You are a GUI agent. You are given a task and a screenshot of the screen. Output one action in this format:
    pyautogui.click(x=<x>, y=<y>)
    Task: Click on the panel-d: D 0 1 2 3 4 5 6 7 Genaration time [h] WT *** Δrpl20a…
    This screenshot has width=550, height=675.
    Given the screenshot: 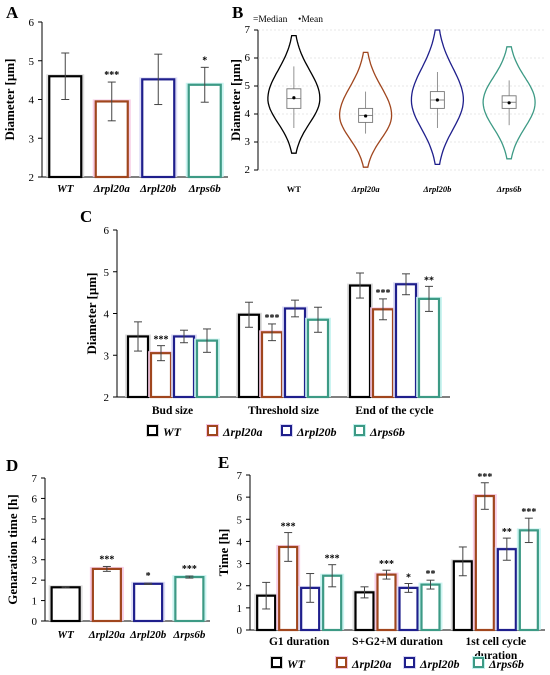 What is the action you would take?
    pyautogui.click(x=107, y=548)
    